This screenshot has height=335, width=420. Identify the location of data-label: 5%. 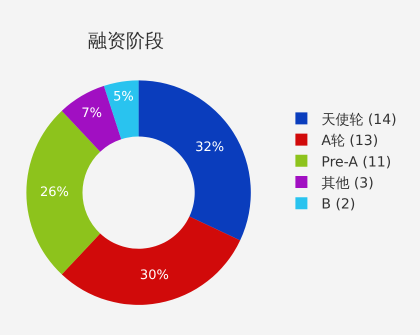
(123, 96).